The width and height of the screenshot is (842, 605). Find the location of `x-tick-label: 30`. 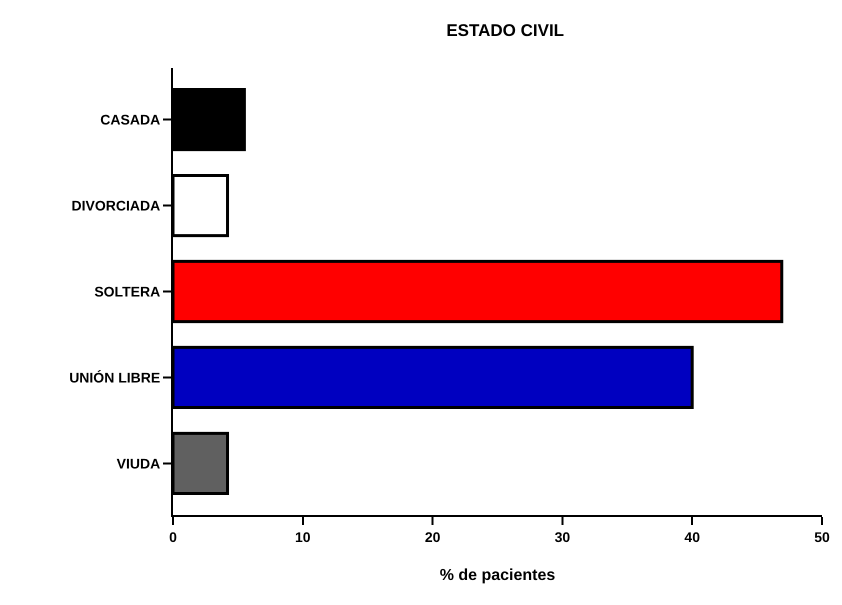

x-tick-label: 30 is located at coordinates (562, 536).